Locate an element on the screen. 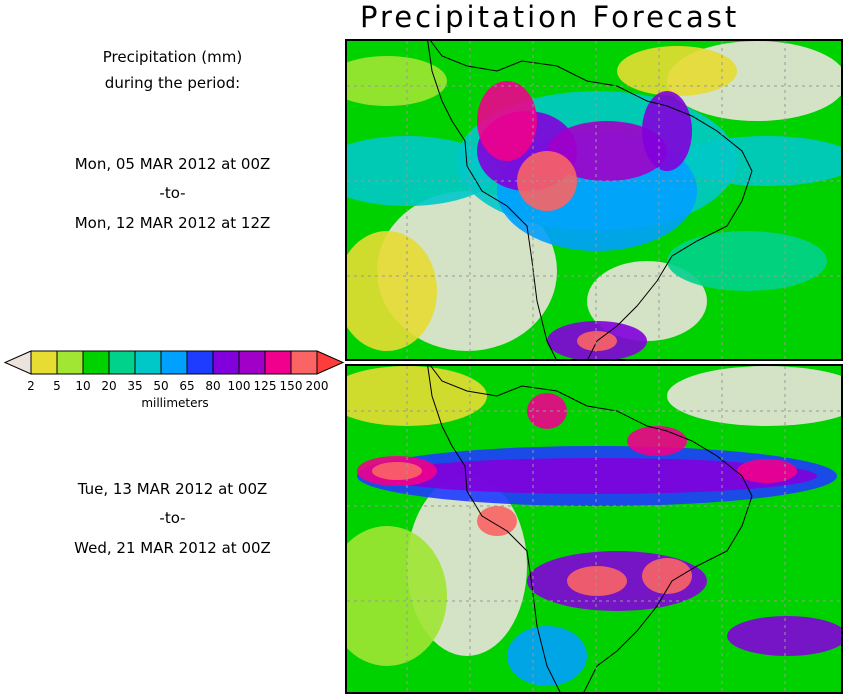 The height and width of the screenshot is (694, 850). legend-tick-label: 20 is located at coordinates (108, 386).